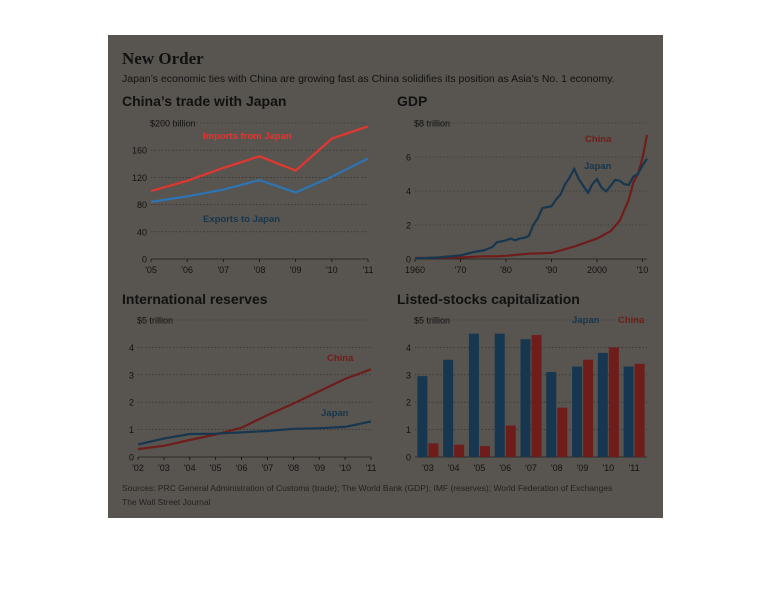  I want to click on reserves-chart-title: International reserves, so click(195, 299).